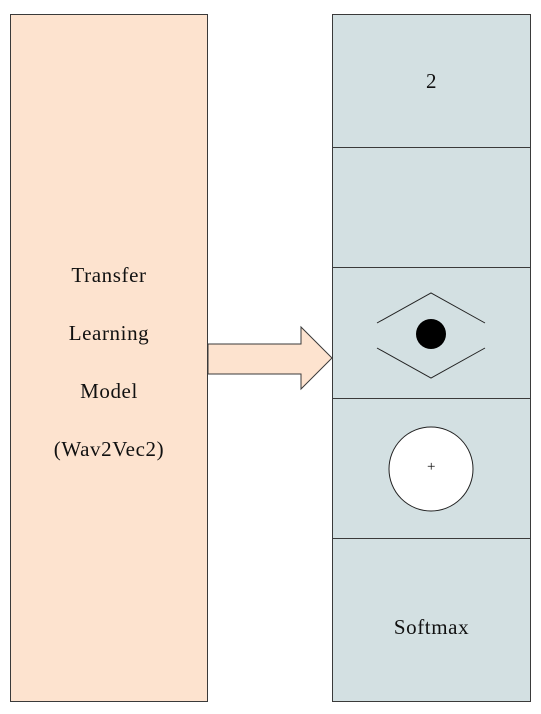  I want to click on addition-circle-icon, so click(431, 469).